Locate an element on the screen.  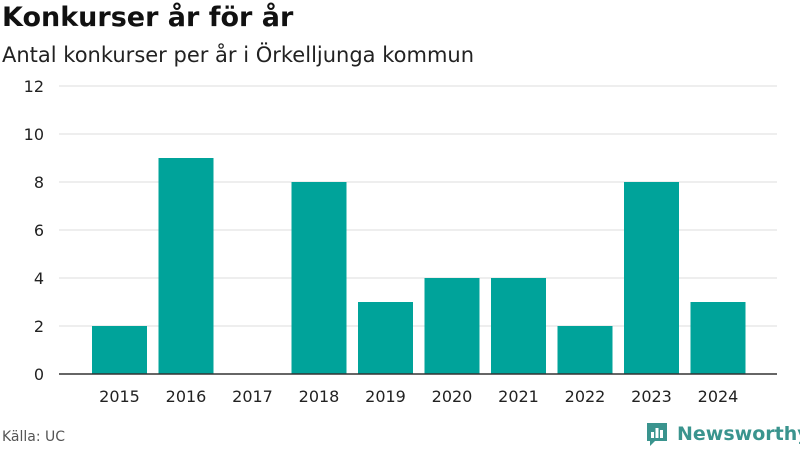
bar-2022 is located at coordinates (585, 350).